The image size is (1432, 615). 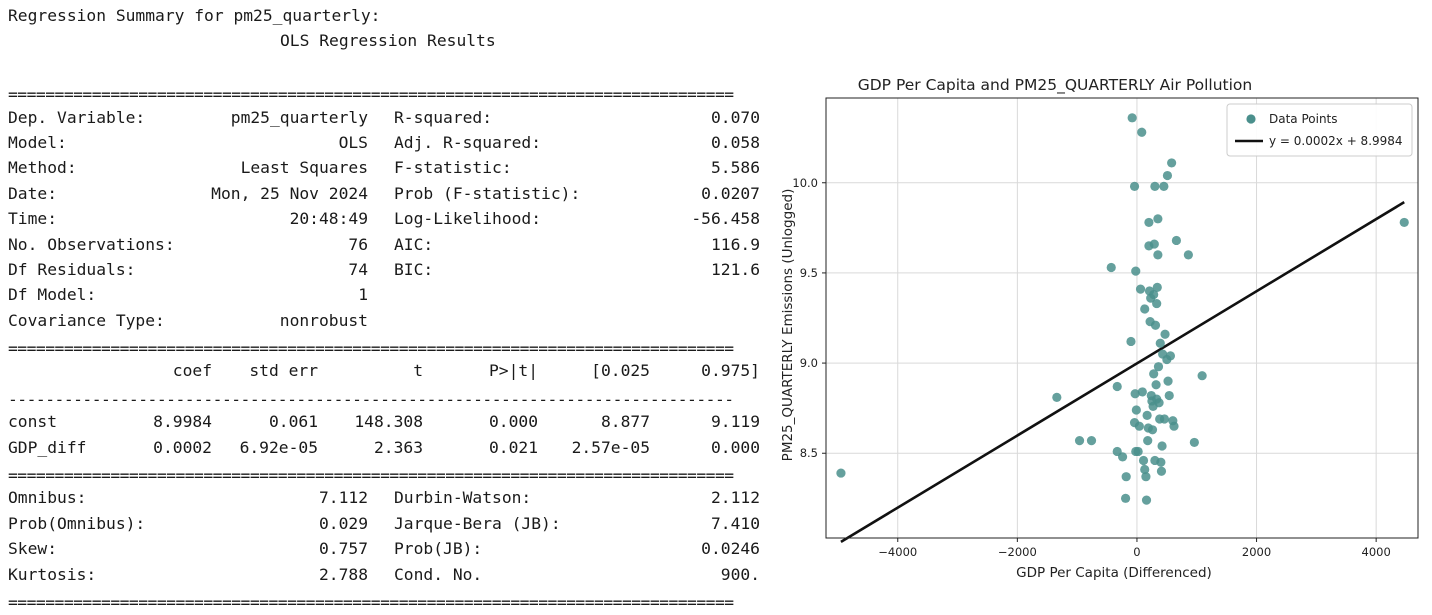 What do you see at coordinates (388, 297) in the screenshot?
I see `model-info-row: Df Model: 1` at bounding box center [388, 297].